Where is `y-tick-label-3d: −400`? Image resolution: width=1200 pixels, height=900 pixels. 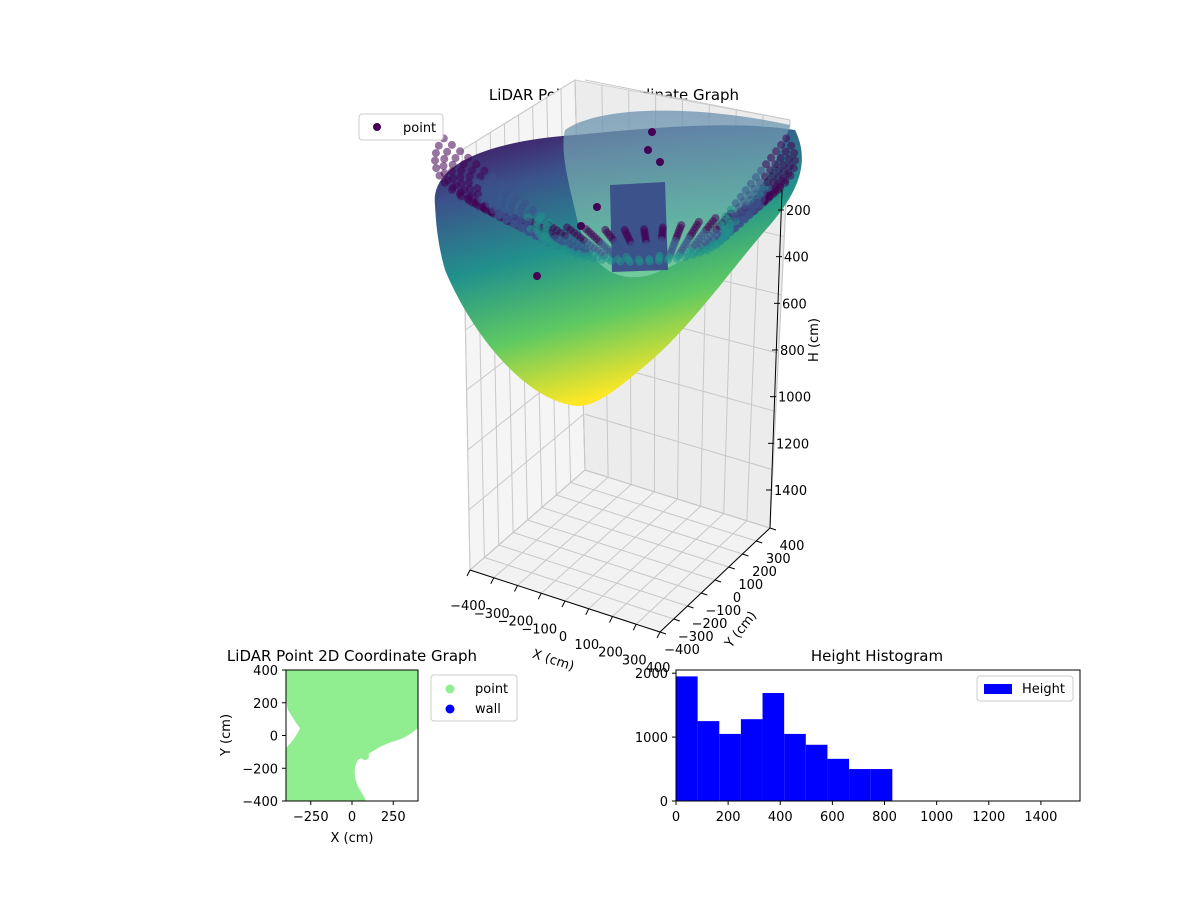
y-tick-label-3d: −400 is located at coordinates (682, 650).